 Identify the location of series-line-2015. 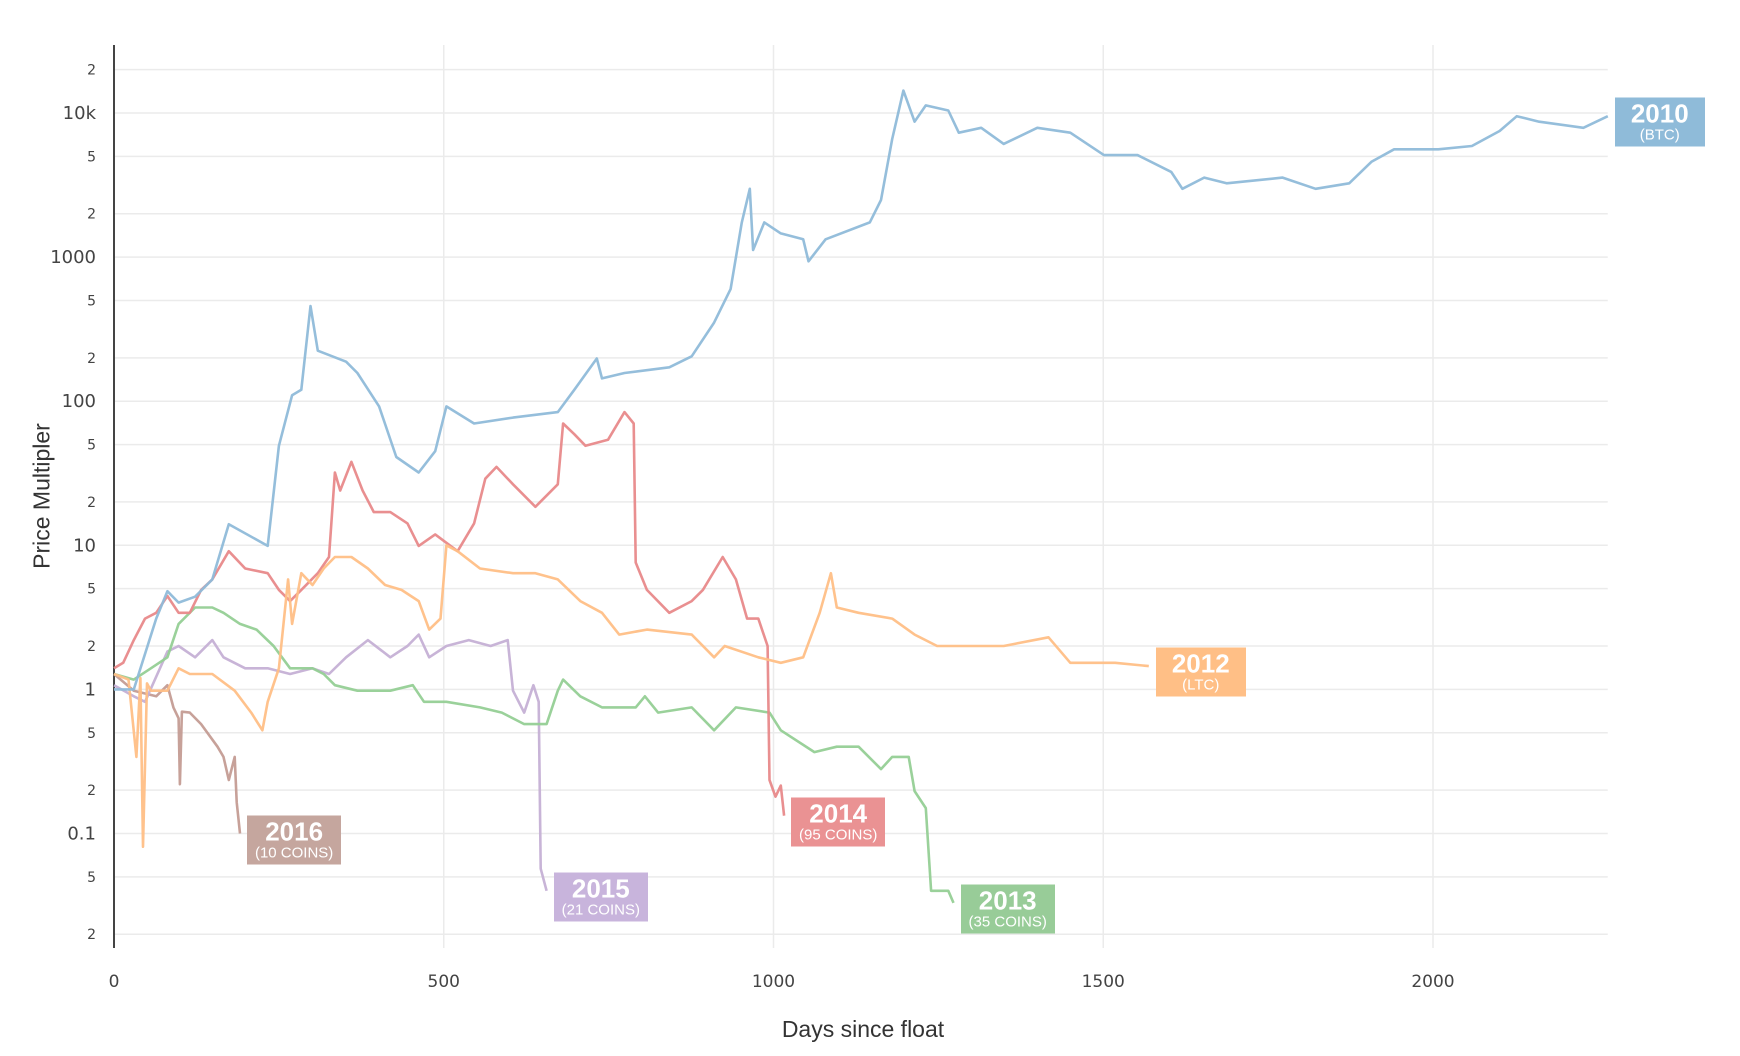
(330, 762).